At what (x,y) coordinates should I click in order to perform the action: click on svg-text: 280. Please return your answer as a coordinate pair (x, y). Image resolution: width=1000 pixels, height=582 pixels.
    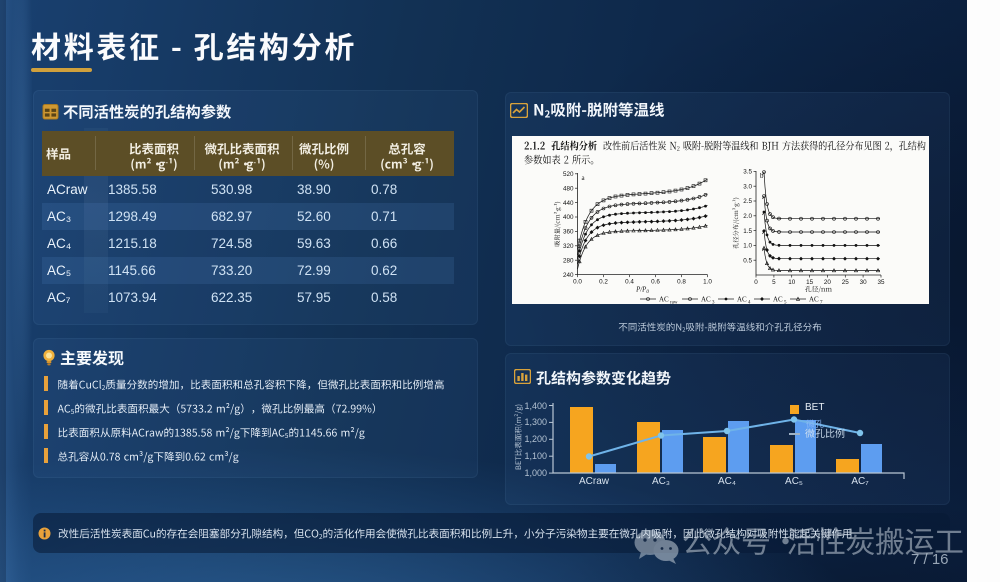
    Looking at the image, I should click on (568, 260).